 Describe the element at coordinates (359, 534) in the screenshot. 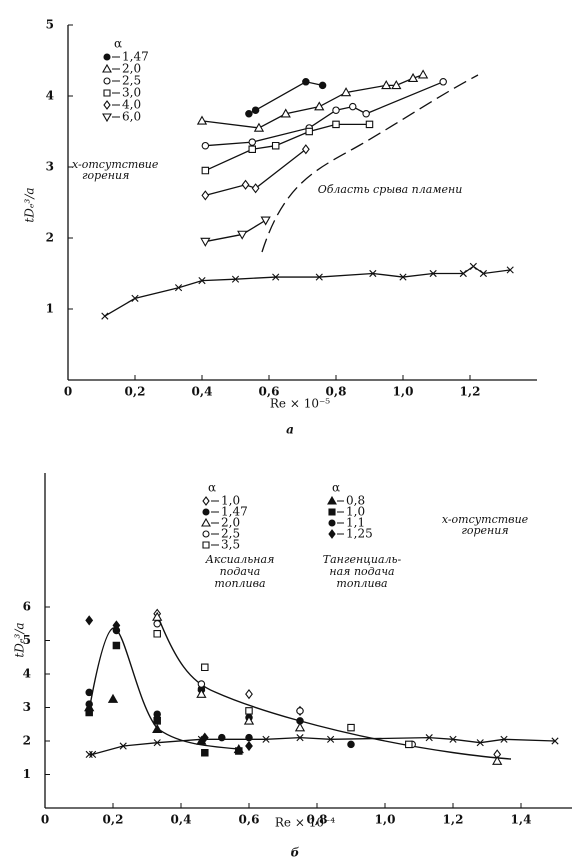

I see `legend-label: 1,25` at that location.